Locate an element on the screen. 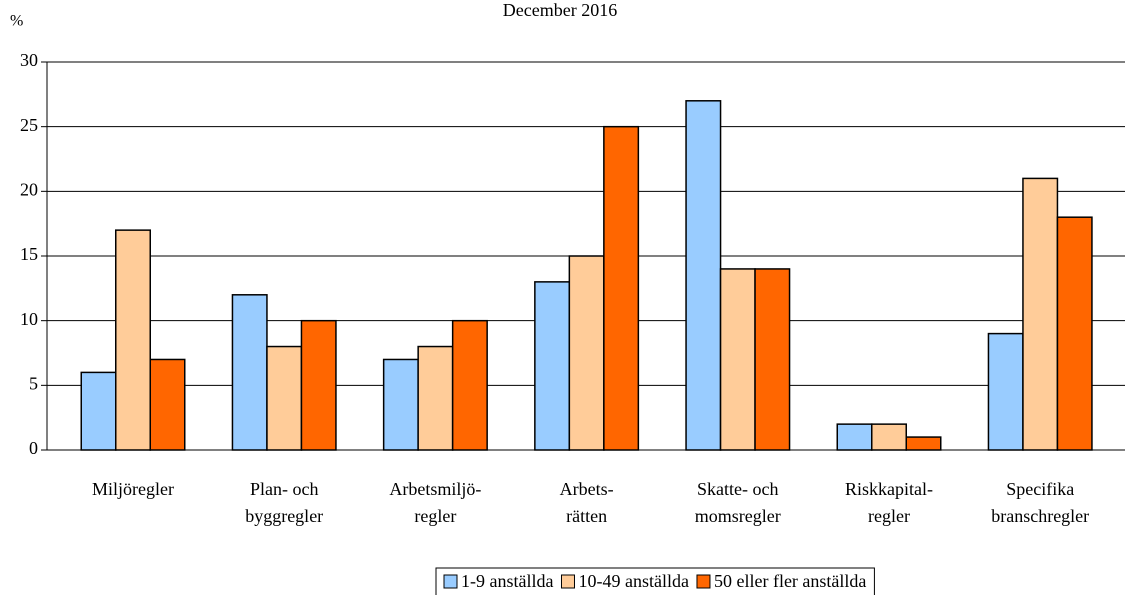 The width and height of the screenshot is (1126, 595). y-tick-label: 5 is located at coordinates (33, 383).